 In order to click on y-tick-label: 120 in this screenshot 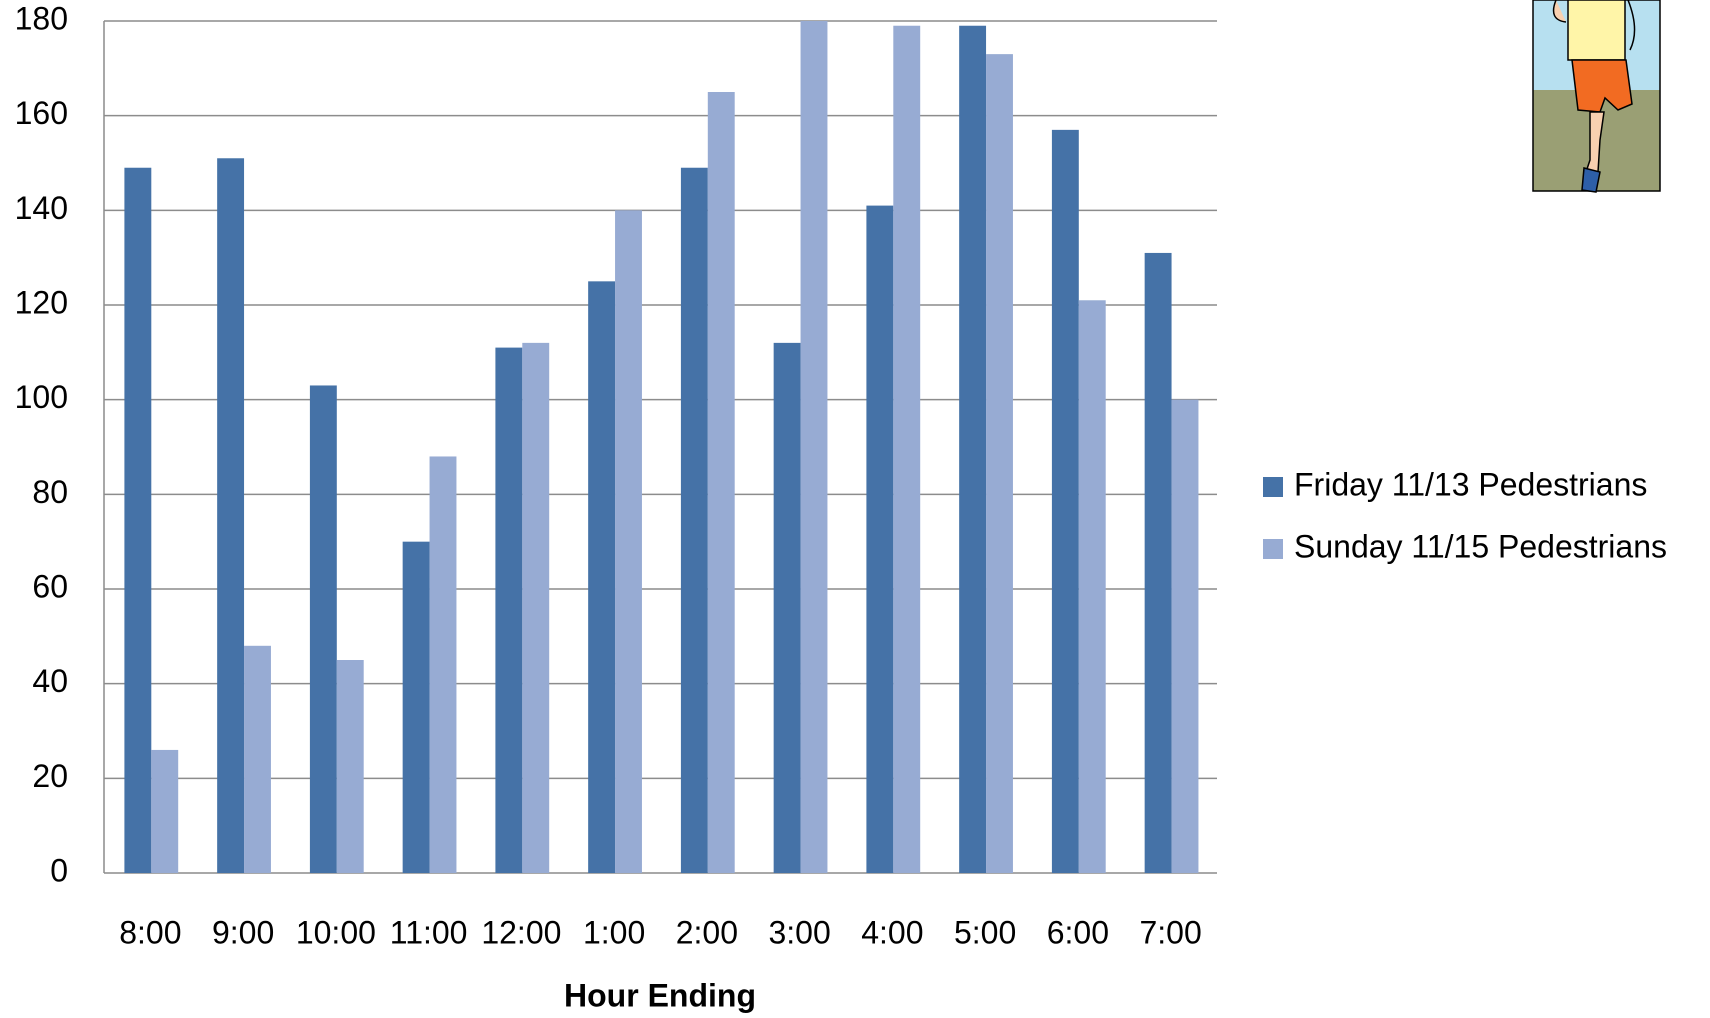, I will do `click(41, 302)`.